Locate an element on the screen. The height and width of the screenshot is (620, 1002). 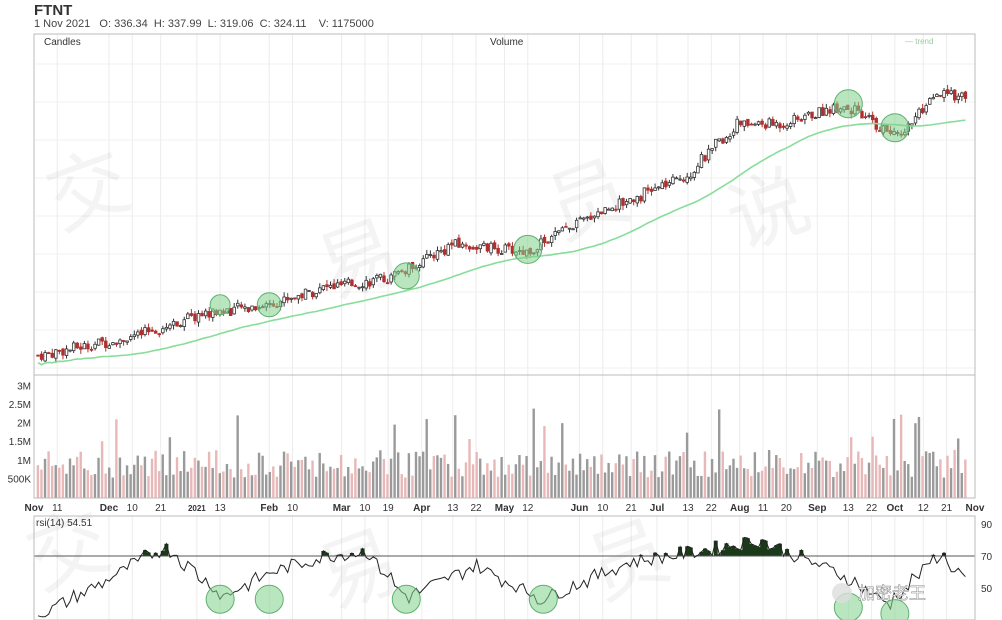
x-tick-label: 22 is located at coordinates (477, 508).